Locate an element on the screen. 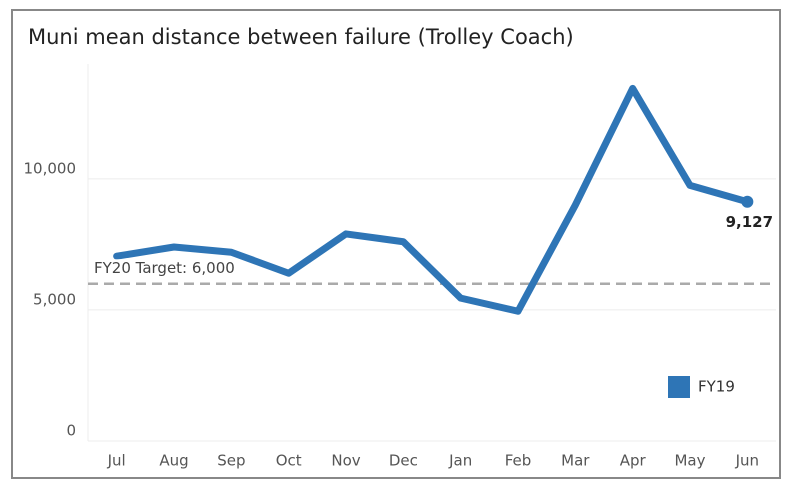  x-tick-label: Nov is located at coordinates (345, 461).